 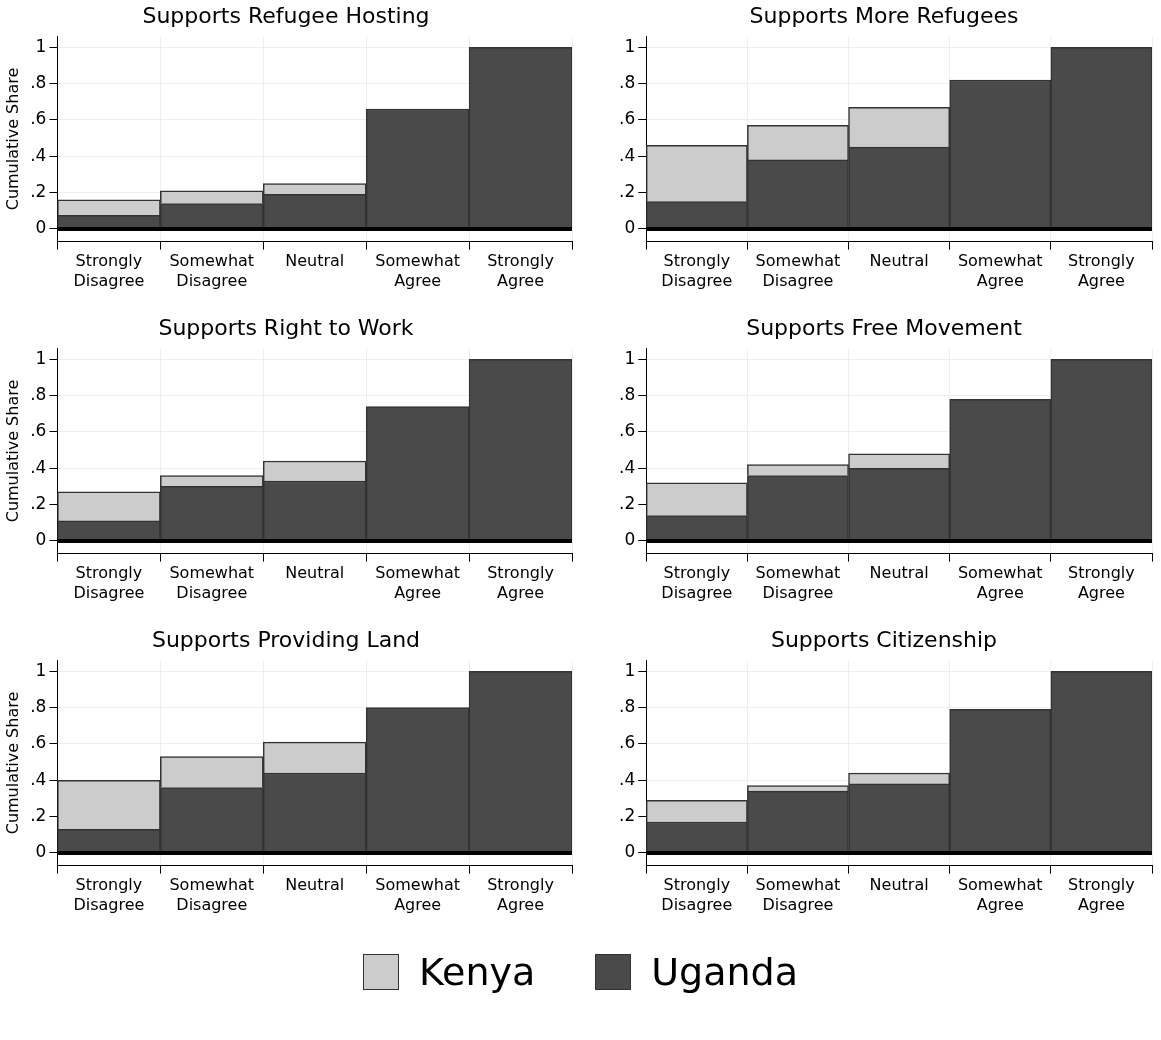 I want to click on chart-title: Supports Refugee Hosting, so click(x=286, y=15).